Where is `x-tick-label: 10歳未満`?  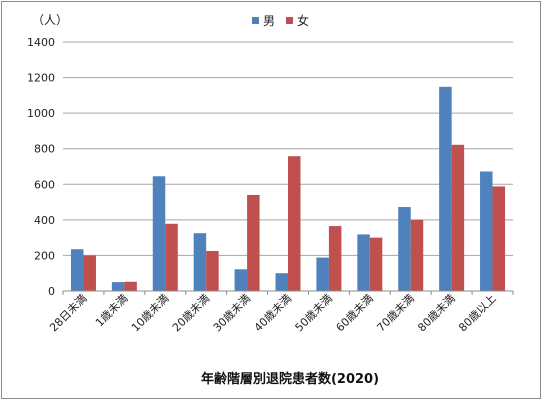
x-tick-label: 10歳未満 is located at coordinates (150, 313).